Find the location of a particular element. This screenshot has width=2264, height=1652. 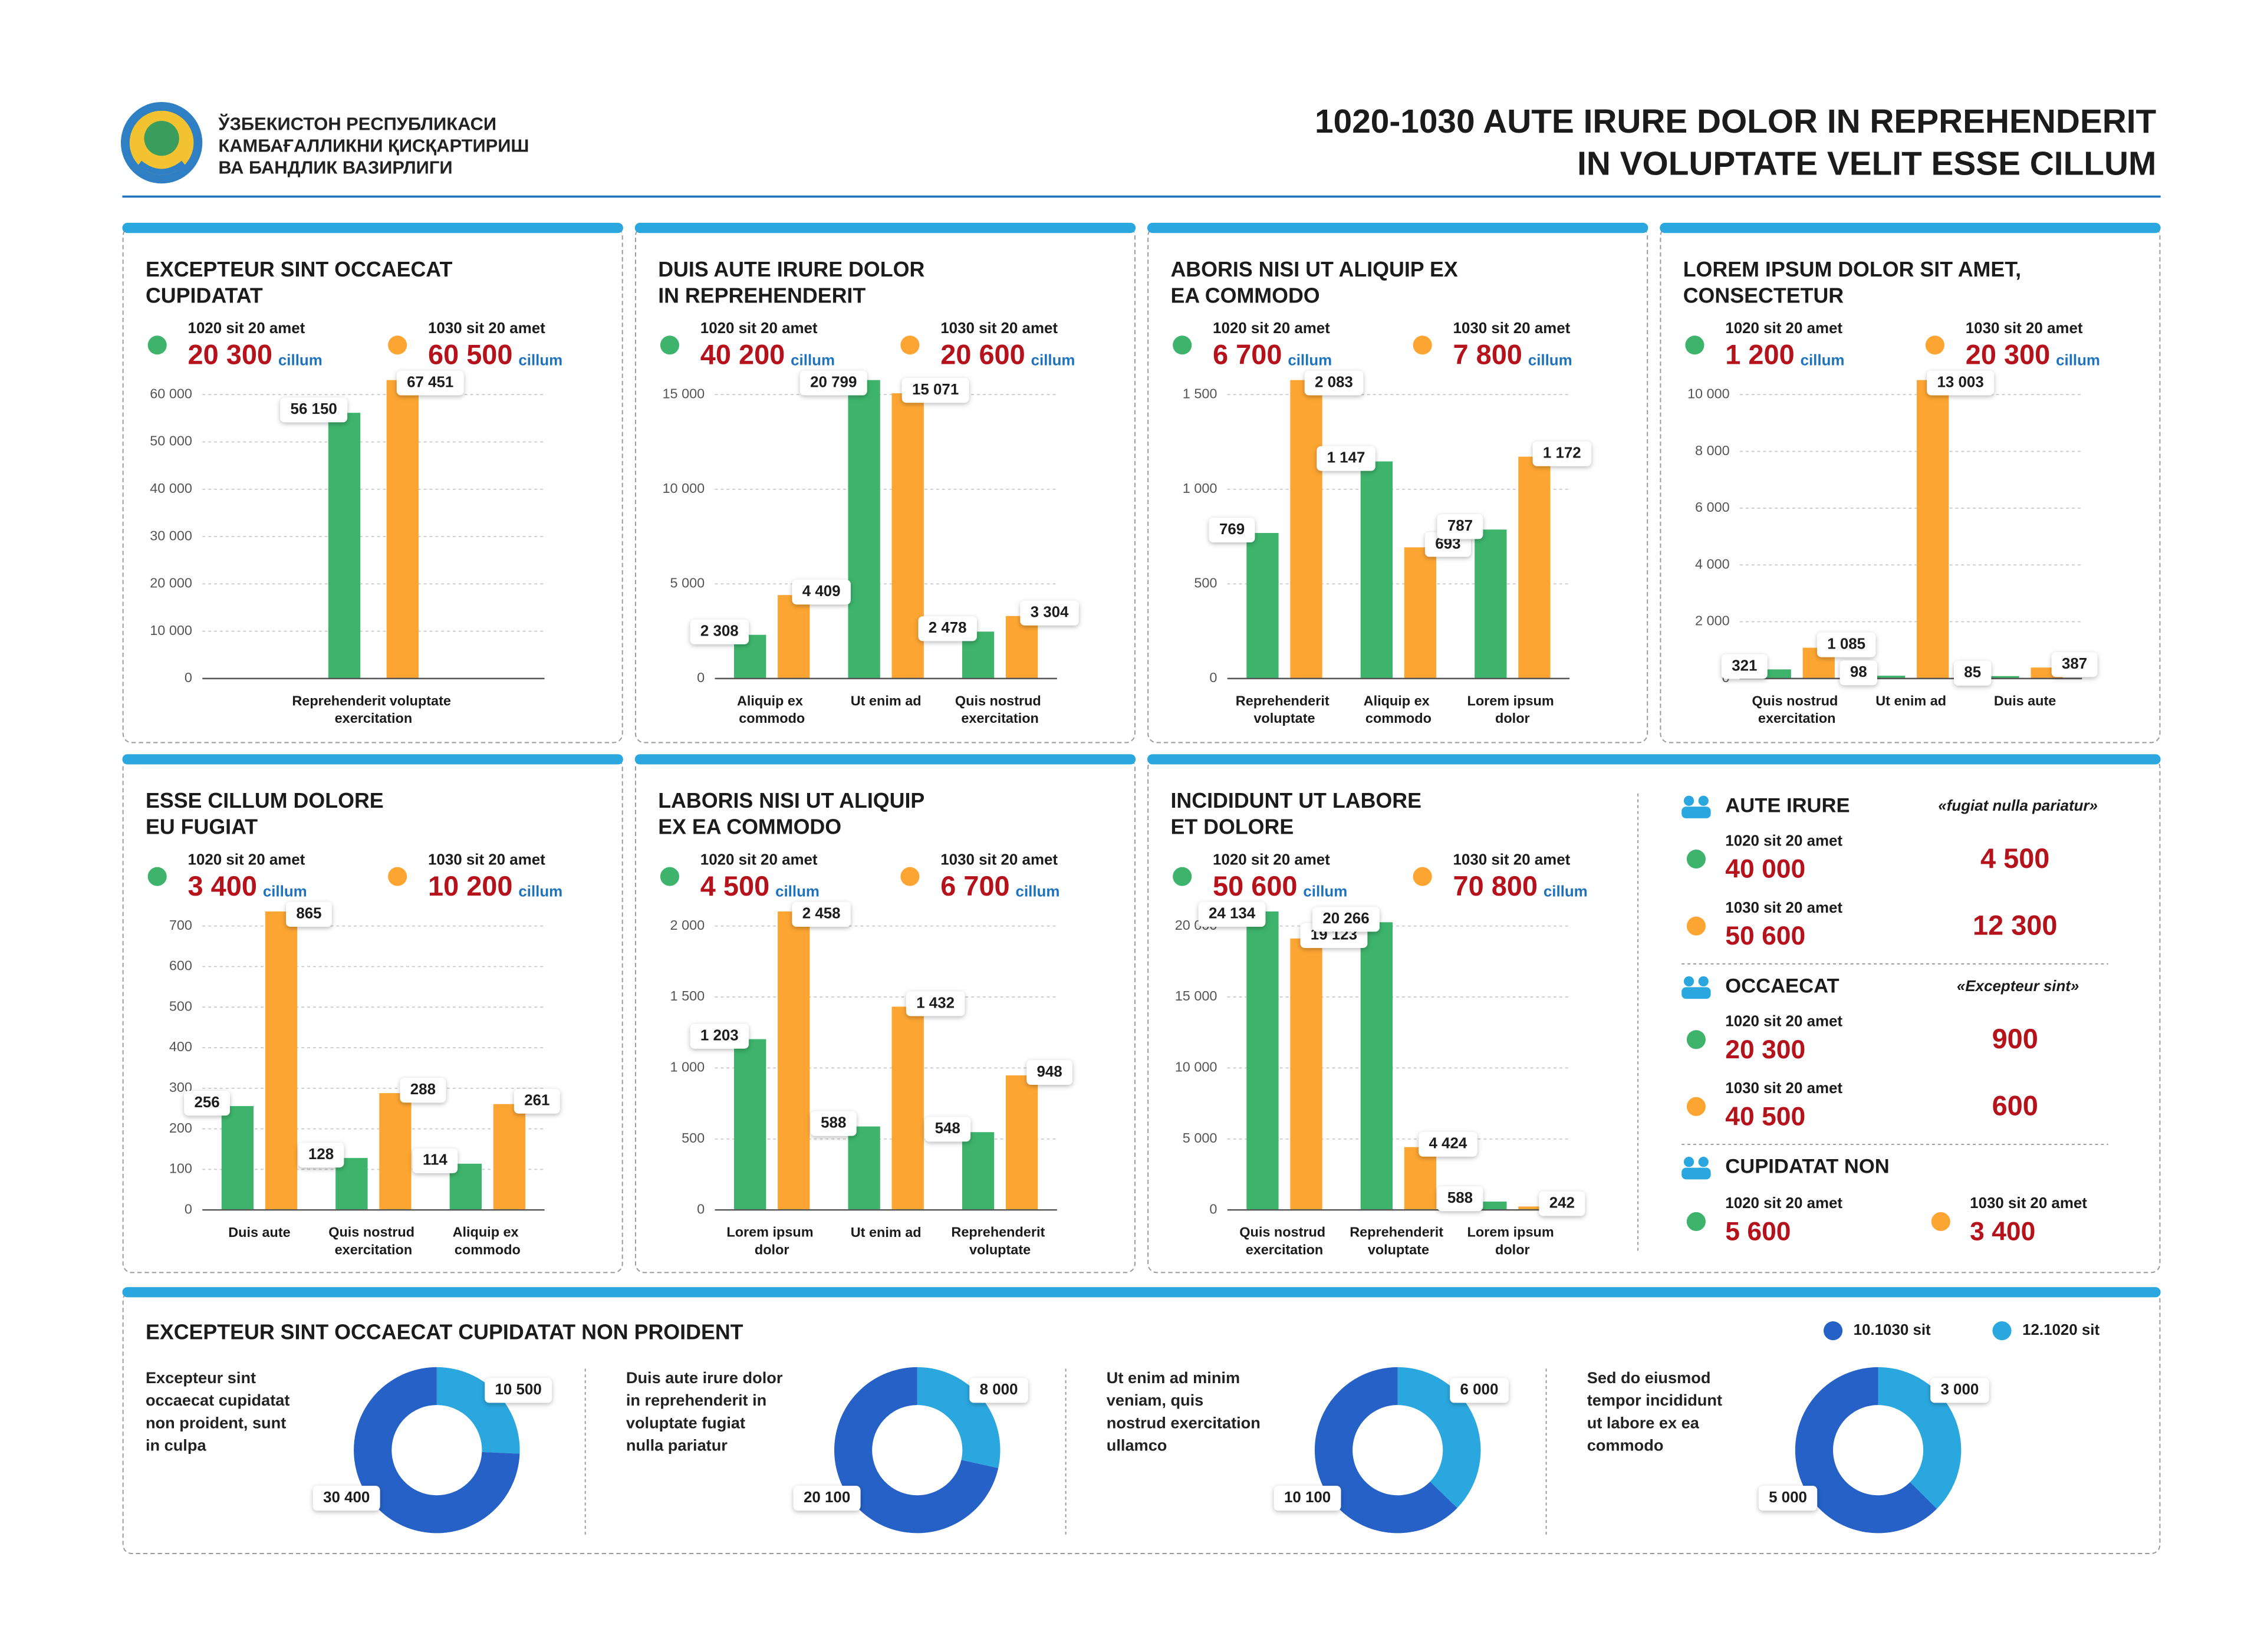

data-label: 13 003 is located at coordinates (1961, 383).